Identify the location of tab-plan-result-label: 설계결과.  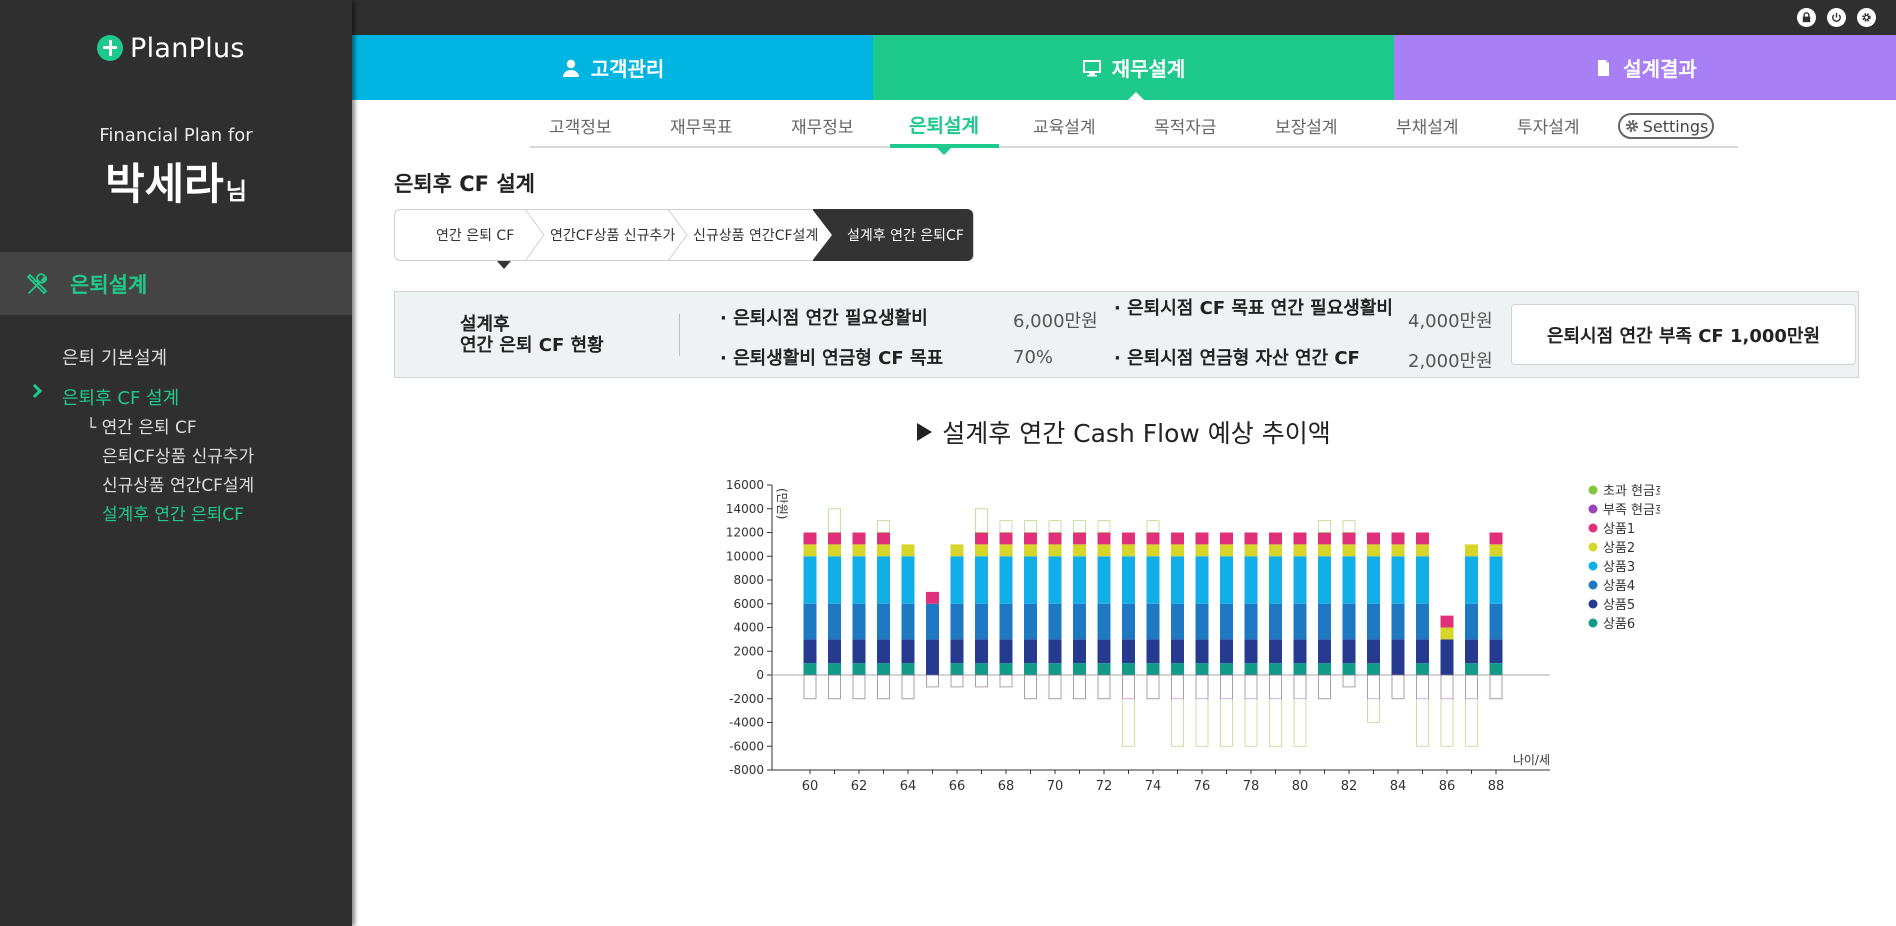
(1660, 69).